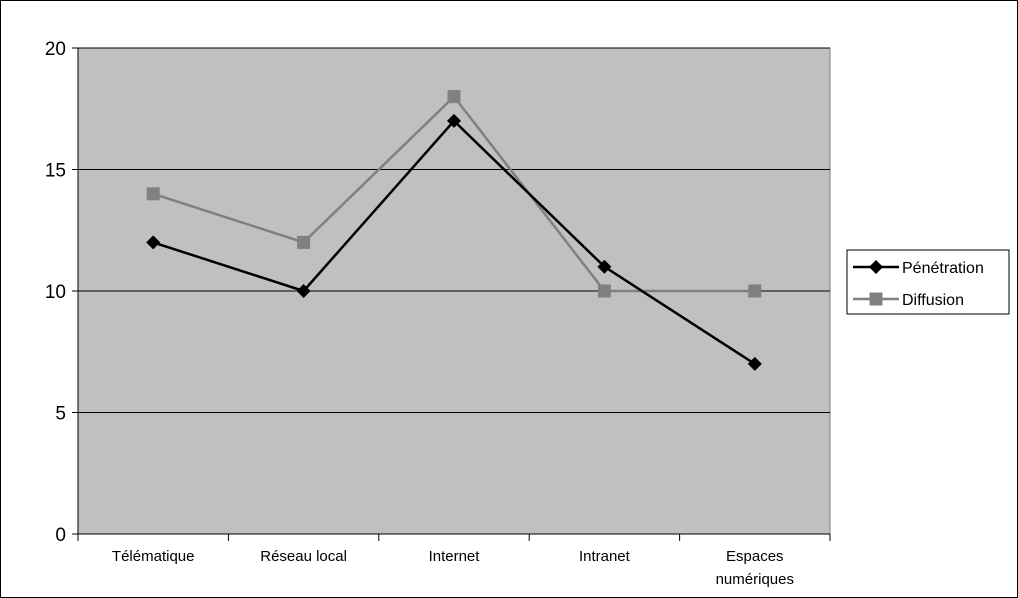 The height and width of the screenshot is (598, 1018). I want to click on x-tick-label-line: numériques, so click(755, 579).